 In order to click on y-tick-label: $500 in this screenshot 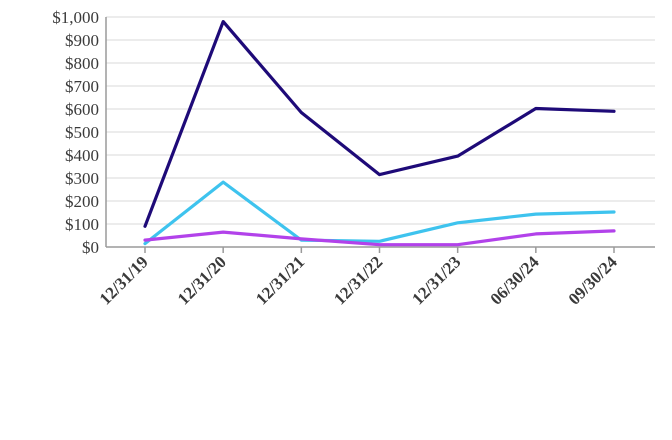, I will do `click(82, 132)`.